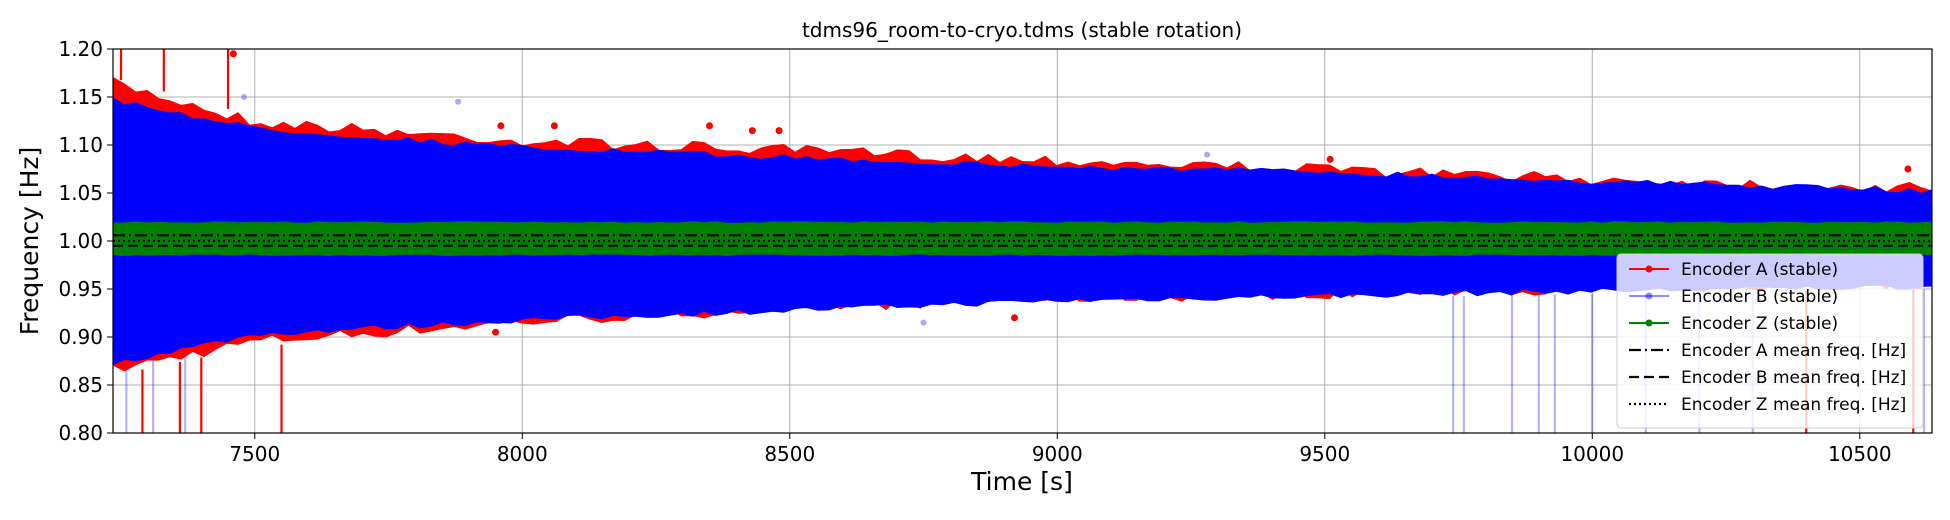 The image size is (1950, 520). I want to click on legend-label: Encoder Z mean freq. [Hz], so click(1793, 405).